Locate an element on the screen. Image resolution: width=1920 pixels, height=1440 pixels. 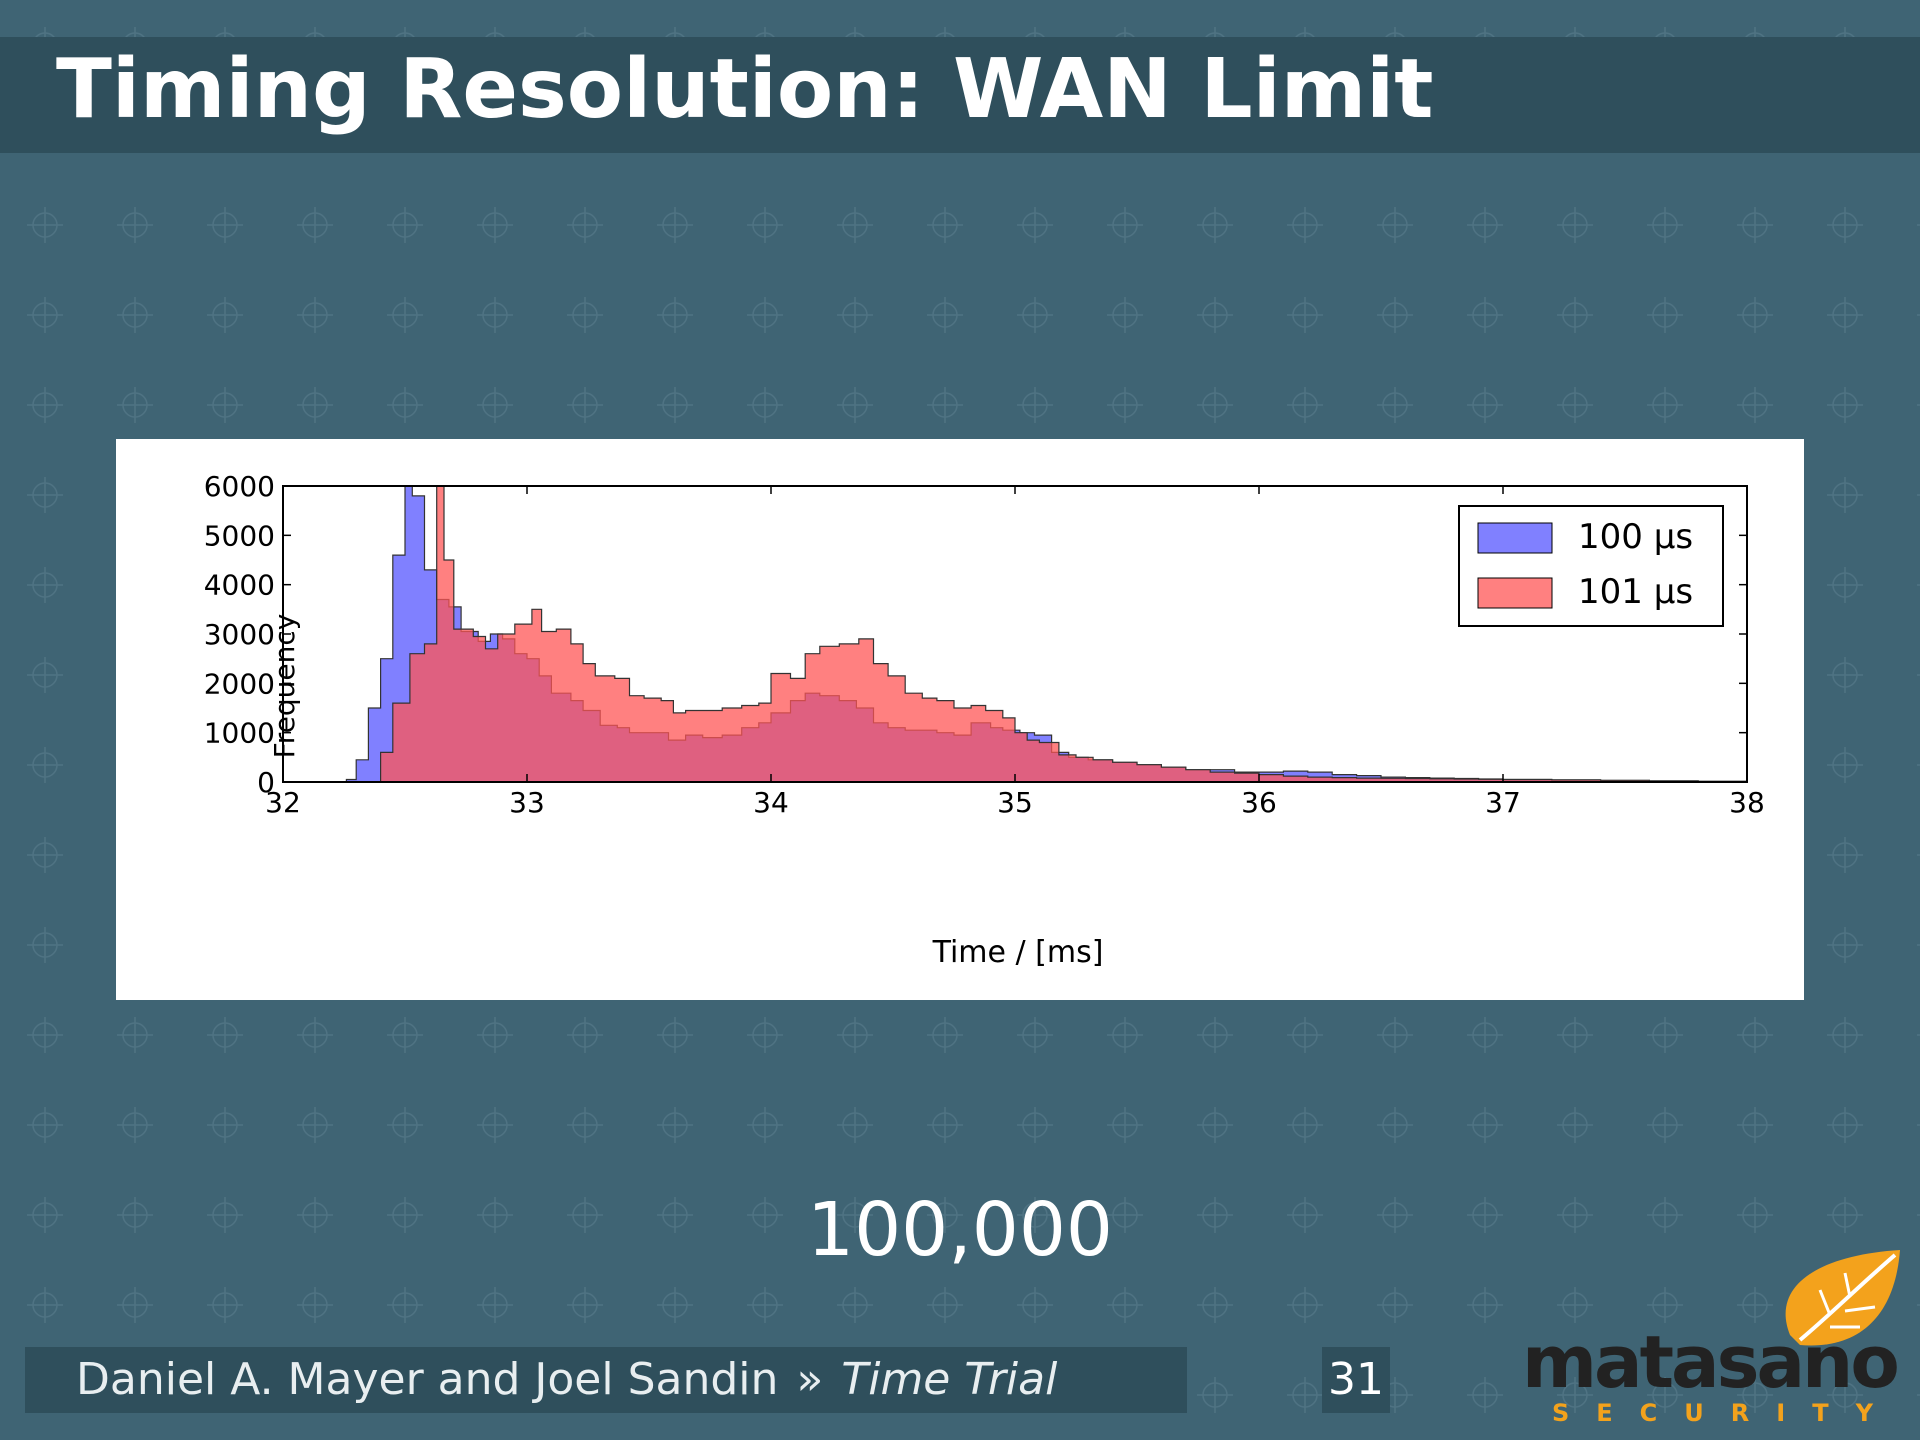
x-tick-label: 35 is located at coordinates (1015, 802).